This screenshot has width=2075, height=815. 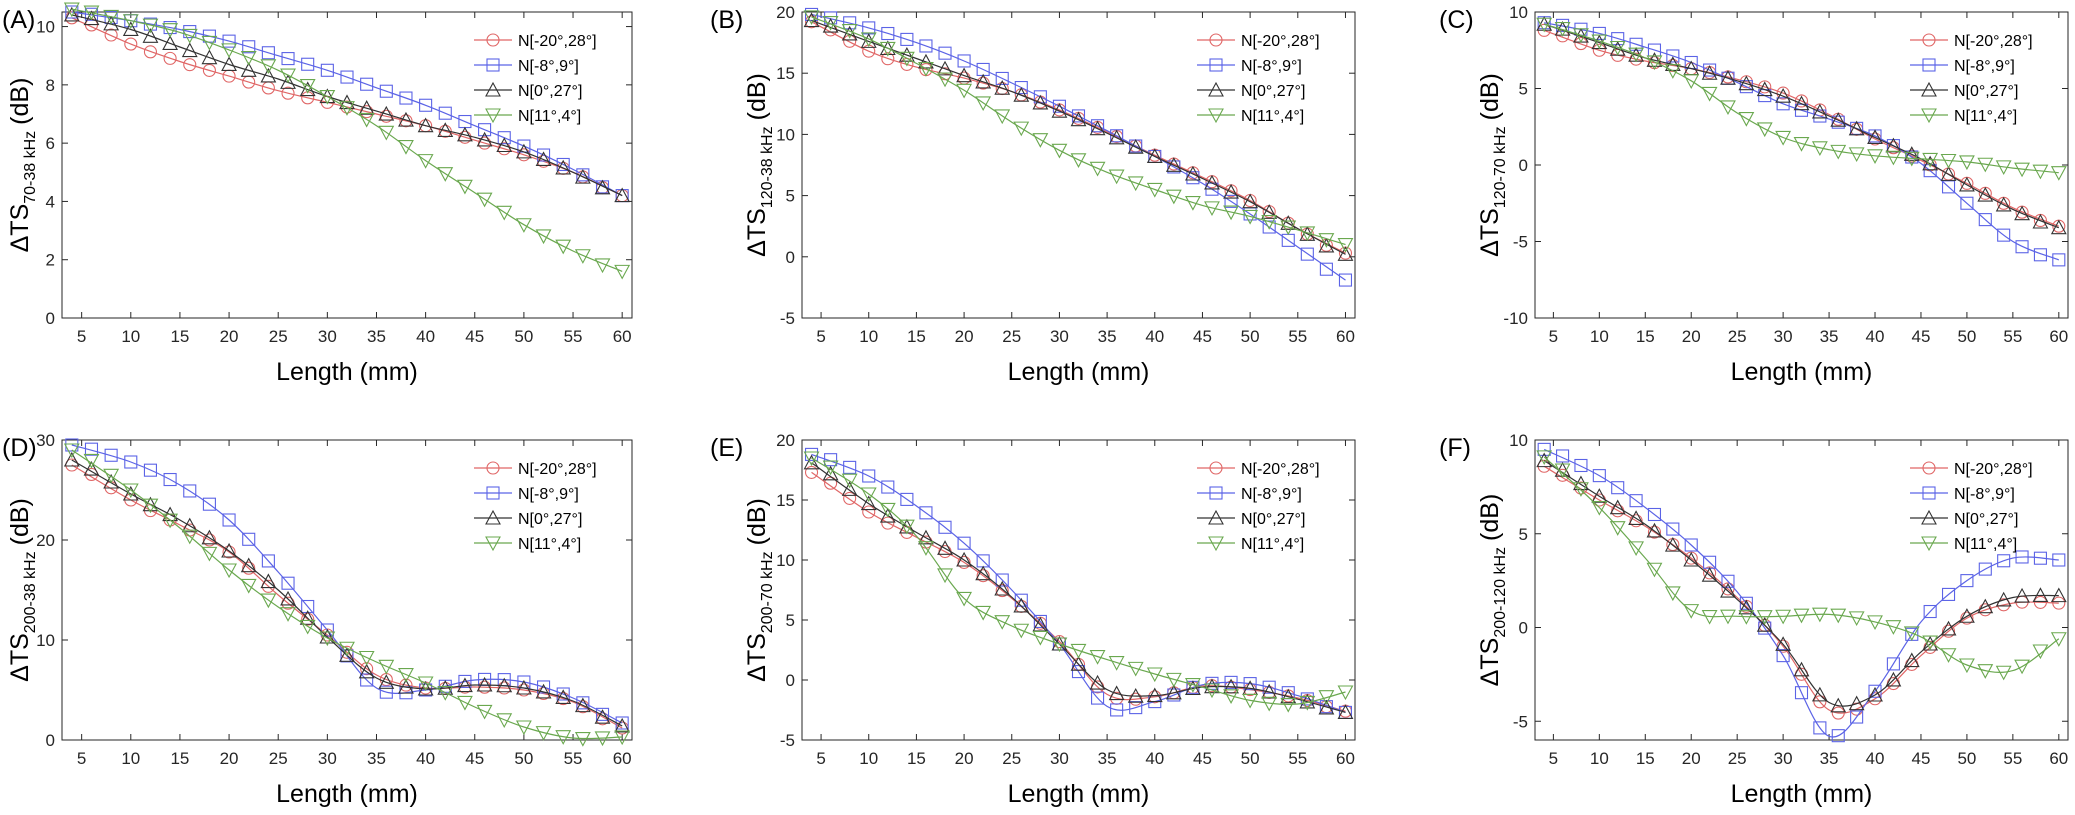 I want to click on legend-label: N[11°,4°], so click(x=549, y=544).